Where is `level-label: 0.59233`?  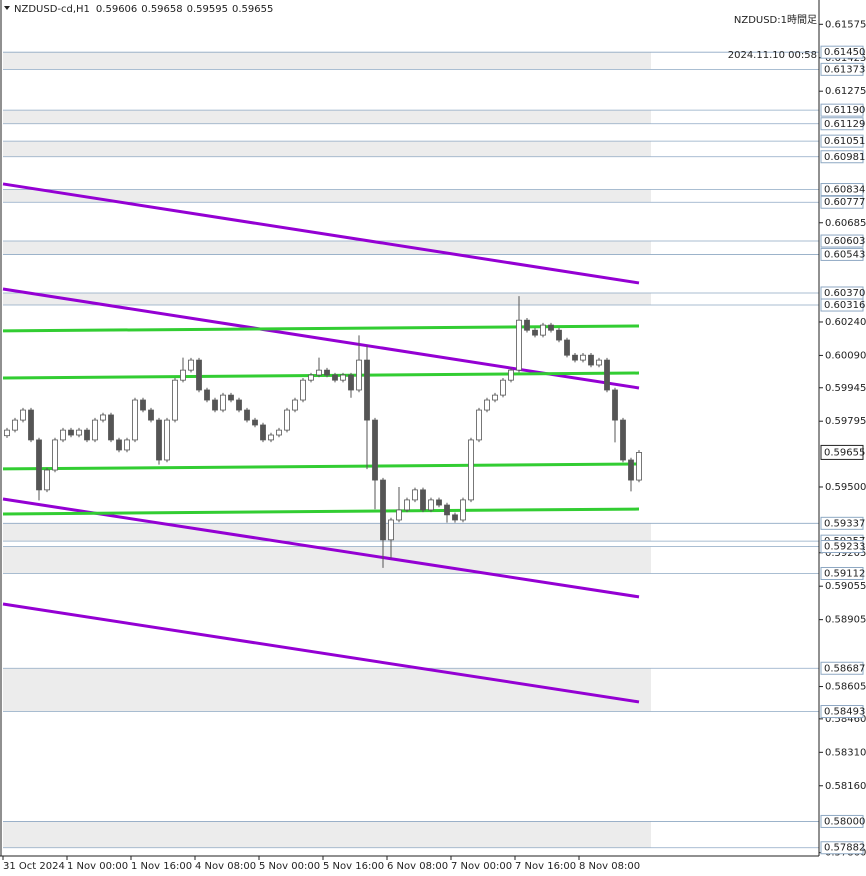
level-label: 0.59233 is located at coordinates (844, 547).